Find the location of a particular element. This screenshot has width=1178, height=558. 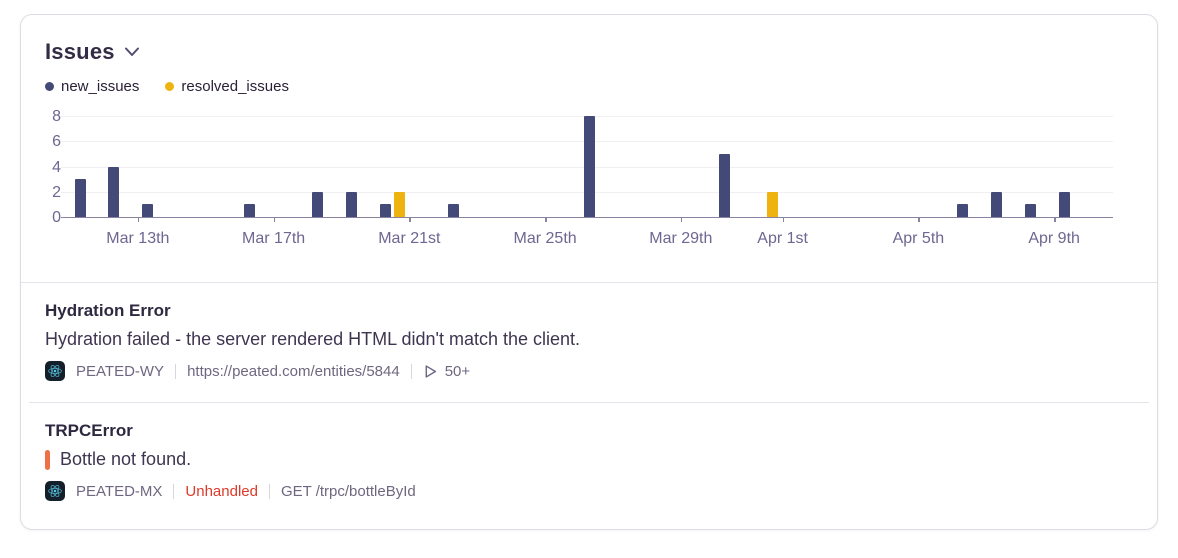

play-icon is located at coordinates (430, 371).